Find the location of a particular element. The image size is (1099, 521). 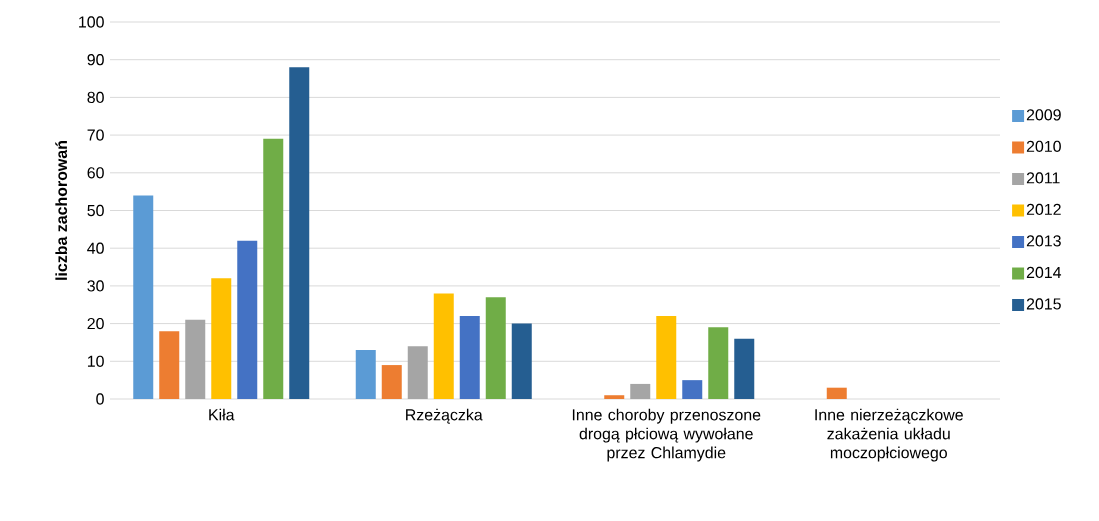

y-tick-label: 20 is located at coordinates (95, 323).